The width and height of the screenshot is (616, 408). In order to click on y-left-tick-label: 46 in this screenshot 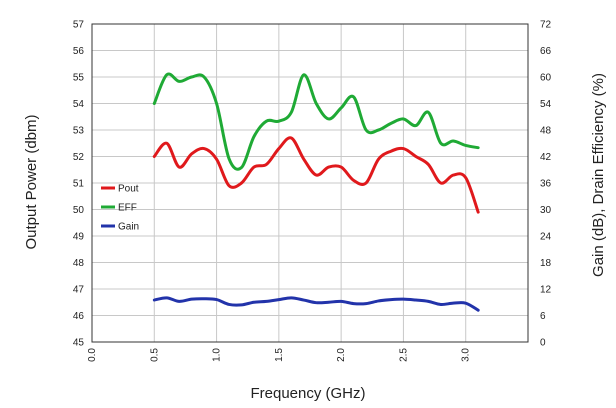, I will do `click(79, 316)`.